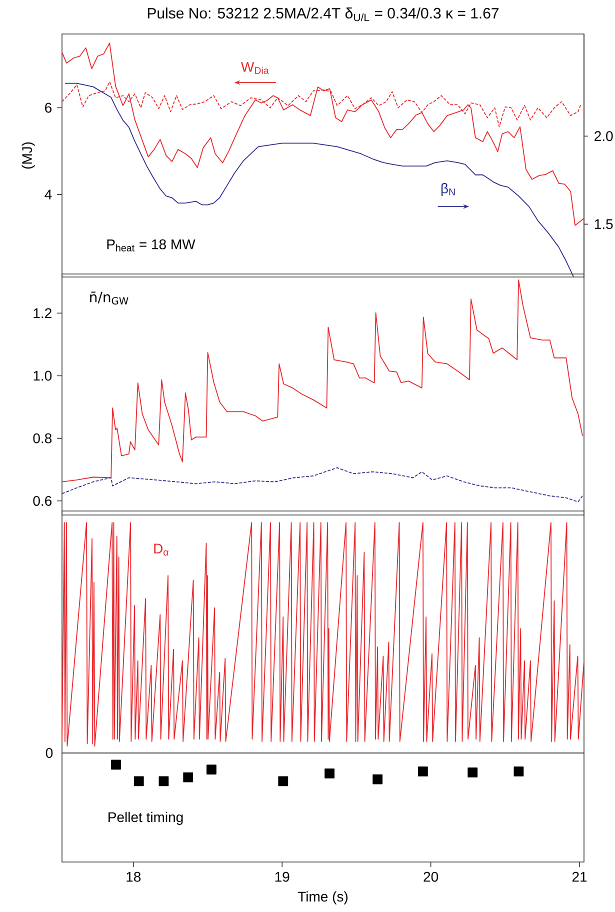  Describe the element at coordinates (603, 224) in the screenshot. I see `y2-tick-label: 1.5` at that location.